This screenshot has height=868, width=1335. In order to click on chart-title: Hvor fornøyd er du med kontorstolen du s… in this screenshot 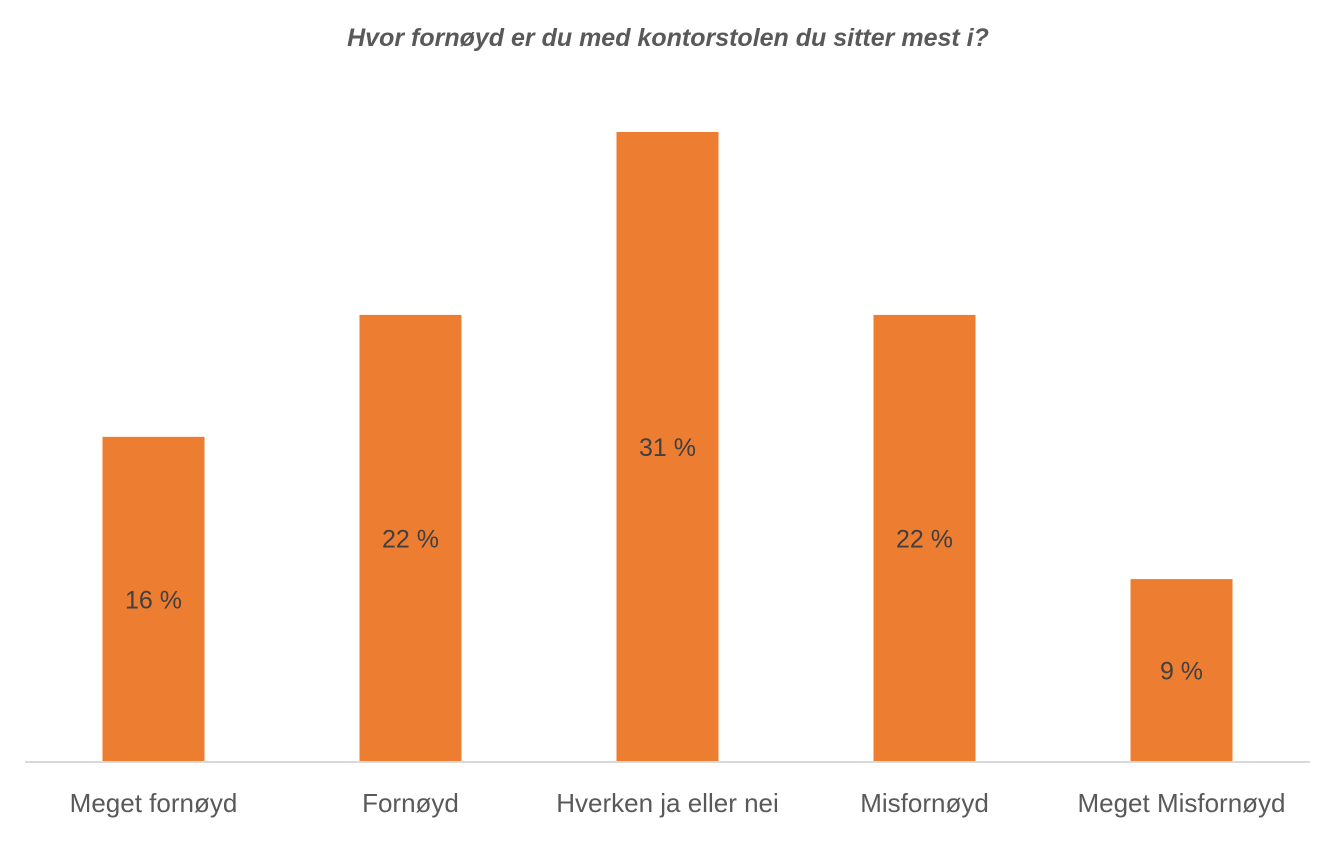, I will do `click(668, 38)`.